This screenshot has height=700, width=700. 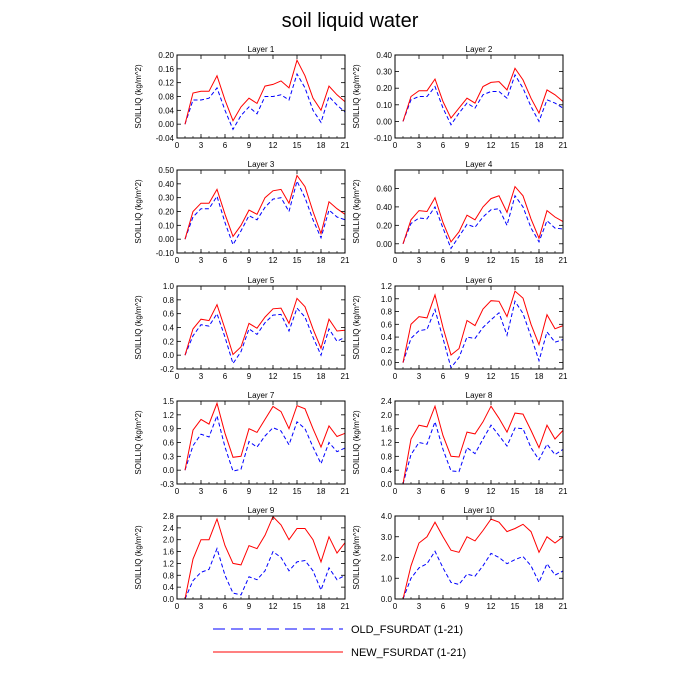 I want to click on y-tick-label: 0.2, so click(x=169, y=341).